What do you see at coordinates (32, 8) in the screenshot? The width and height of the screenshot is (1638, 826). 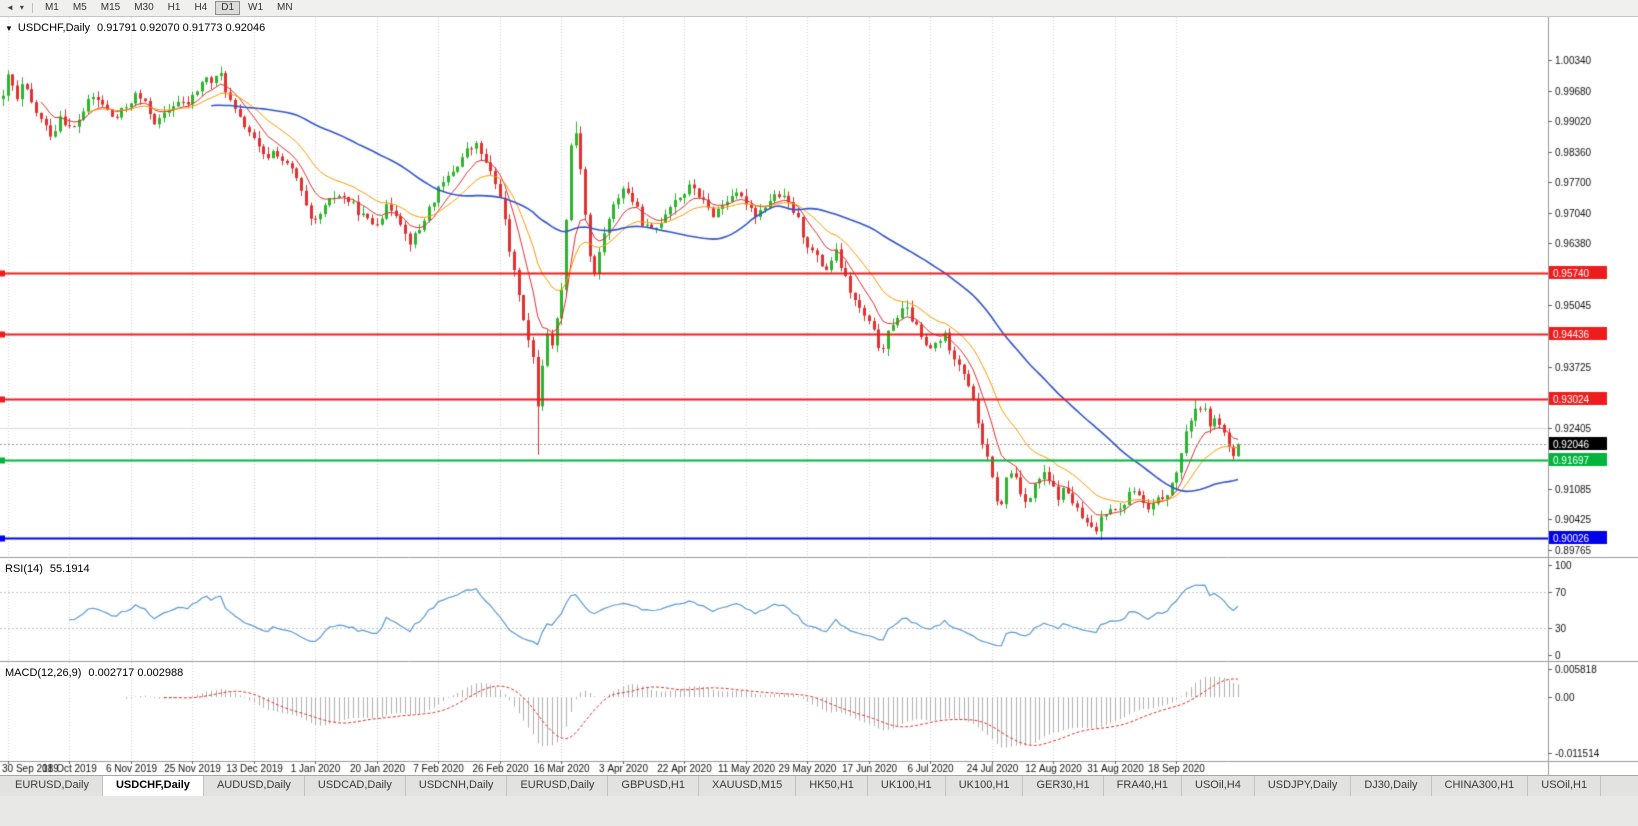 I see `toolbar-separator` at bounding box center [32, 8].